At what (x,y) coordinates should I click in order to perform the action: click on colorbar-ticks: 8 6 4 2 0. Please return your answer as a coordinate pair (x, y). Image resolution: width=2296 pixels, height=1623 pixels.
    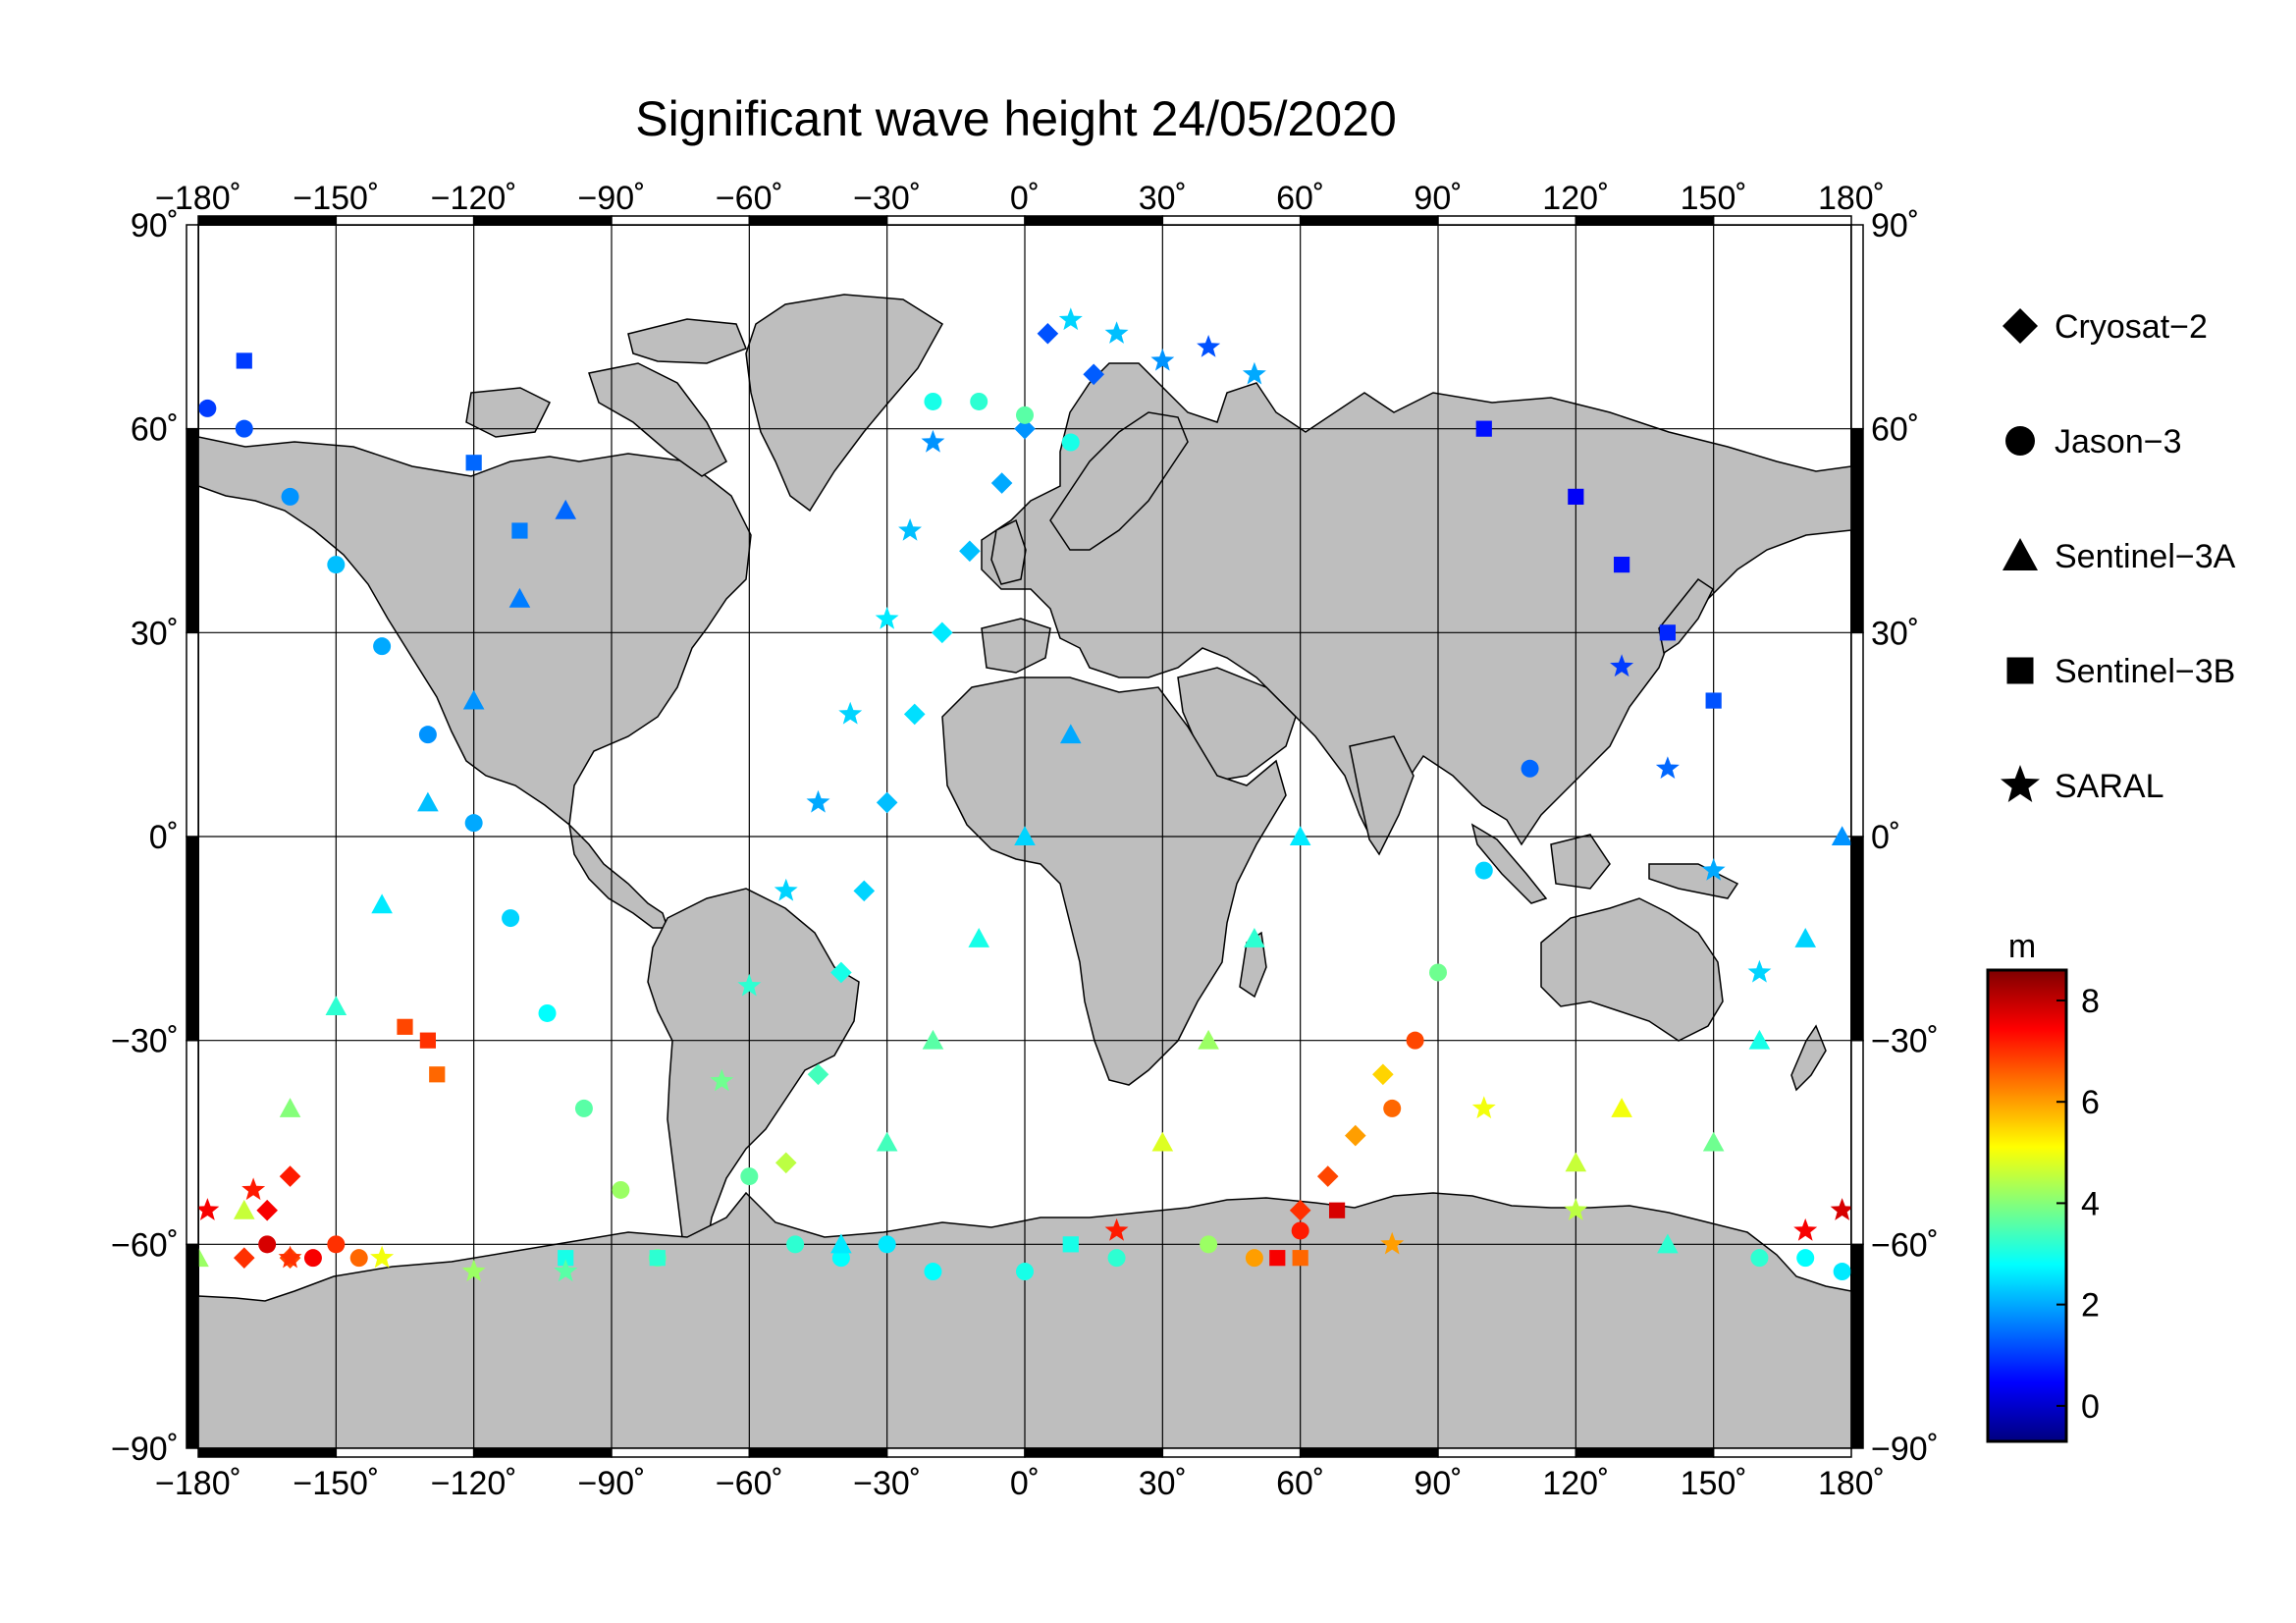
    Looking at the image, I should click on (2078, 1204).